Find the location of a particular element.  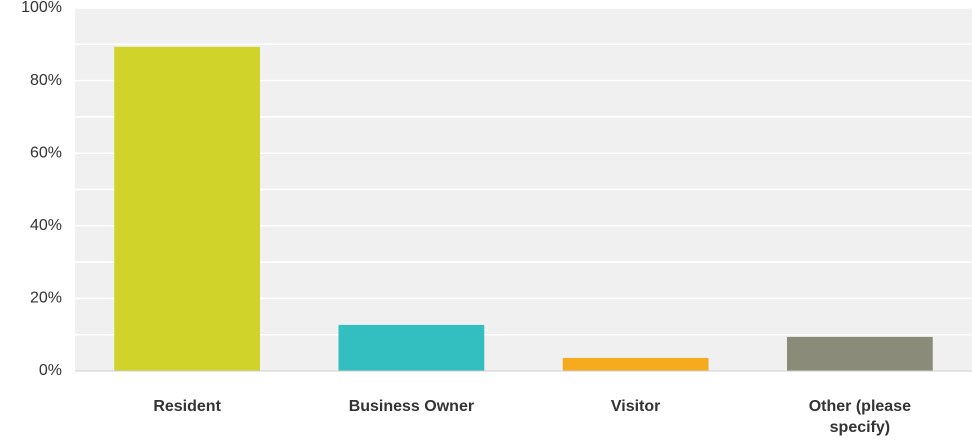

x-tick-label: Resident is located at coordinates (187, 406).